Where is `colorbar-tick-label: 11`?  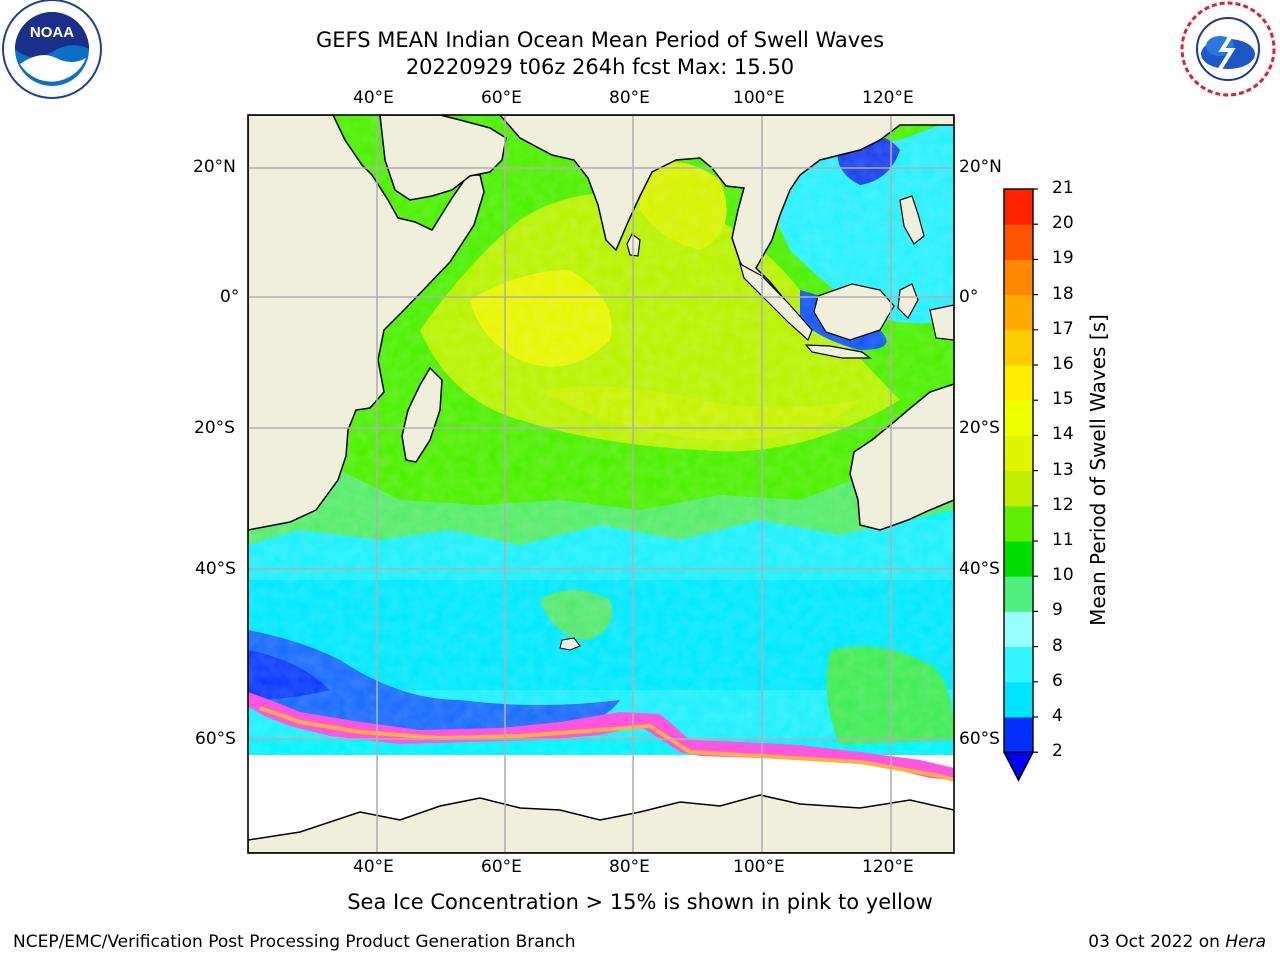 colorbar-tick-label: 11 is located at coordinates (1063, 540).